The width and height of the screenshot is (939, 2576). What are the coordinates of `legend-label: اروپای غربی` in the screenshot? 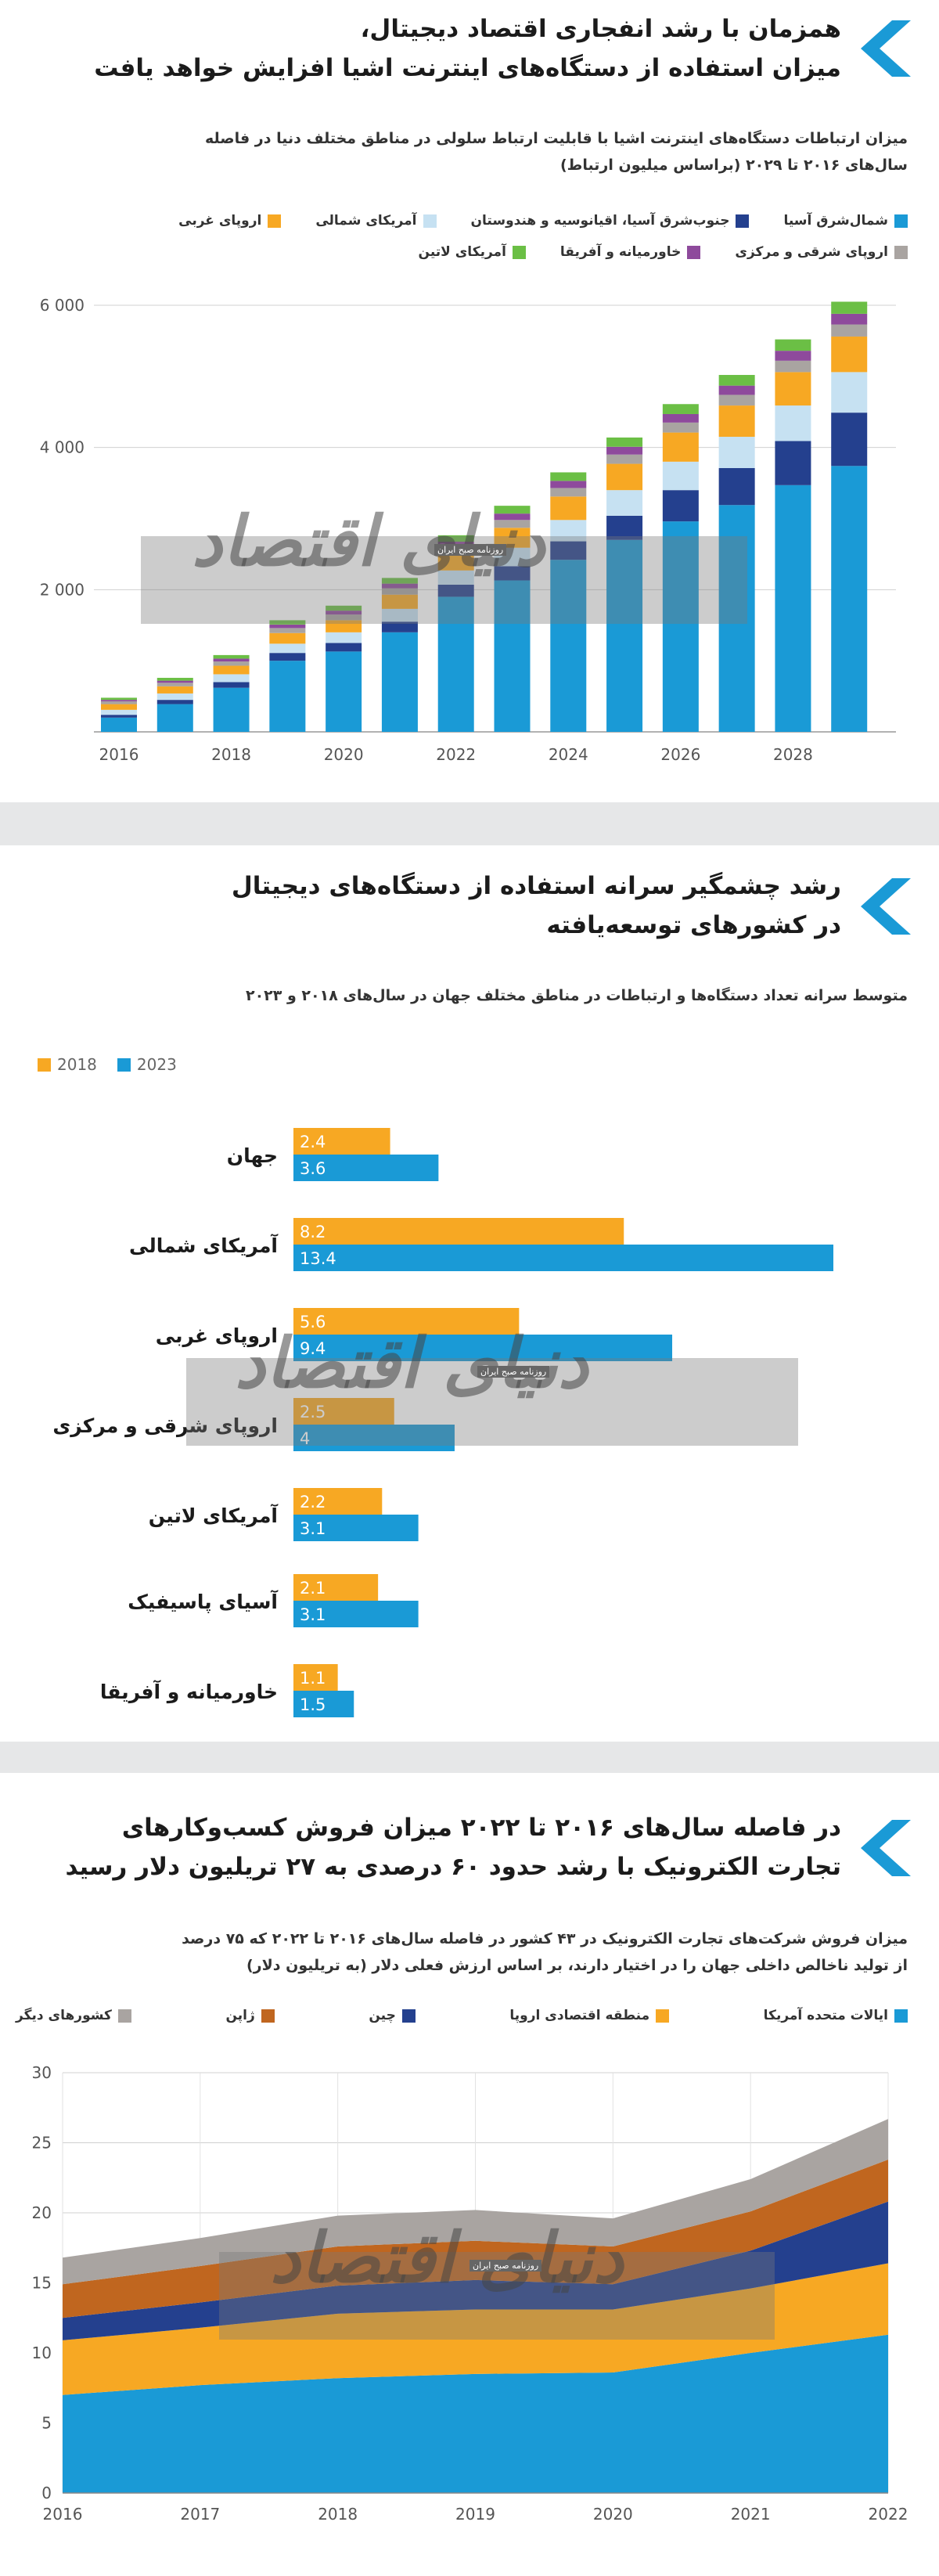 It's located at (220, 221).